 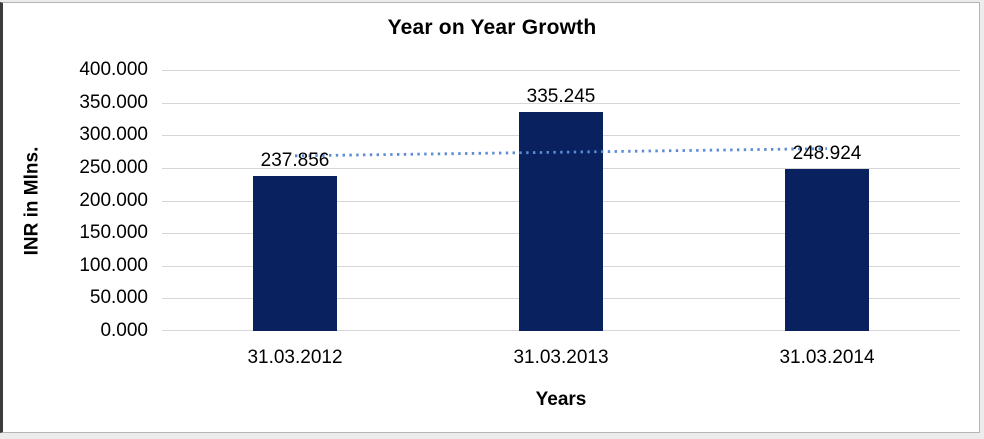 What do you see at coordinates (561, 152) in the screenshot?
I see `trendline` at bounding box center [561, 152].